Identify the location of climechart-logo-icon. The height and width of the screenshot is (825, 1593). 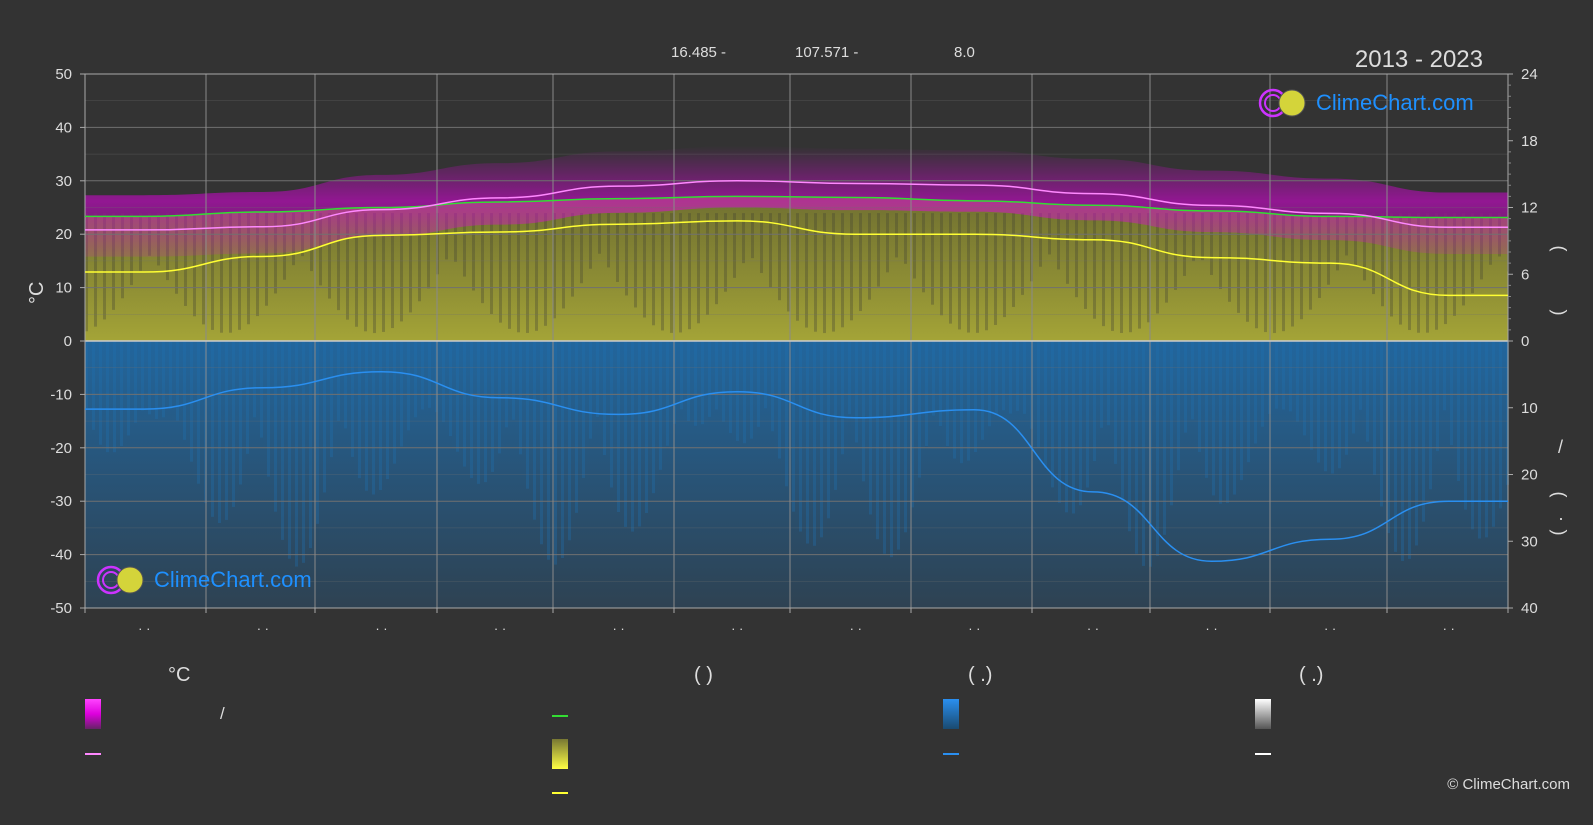
(1282, 103).